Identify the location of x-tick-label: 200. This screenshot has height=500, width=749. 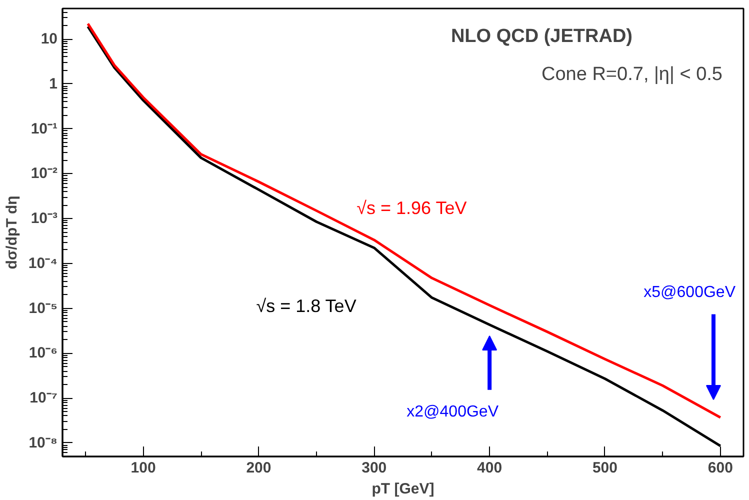
(259, 468).